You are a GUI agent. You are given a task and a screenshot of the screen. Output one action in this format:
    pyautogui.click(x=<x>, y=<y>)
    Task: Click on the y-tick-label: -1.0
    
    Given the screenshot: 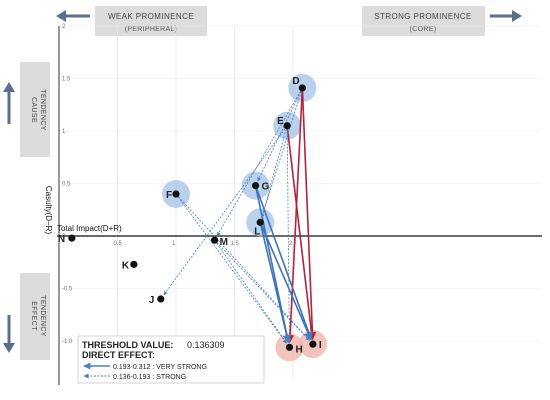 What is the action you would take?
    pyautogui.click(x=67, y=342)
    